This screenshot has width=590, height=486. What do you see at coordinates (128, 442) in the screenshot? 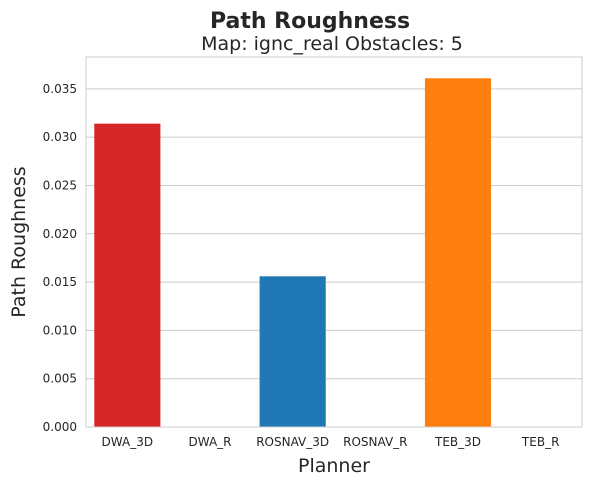
I see `x-tick-label: DWA_3D` at bounding box center [128, 442].